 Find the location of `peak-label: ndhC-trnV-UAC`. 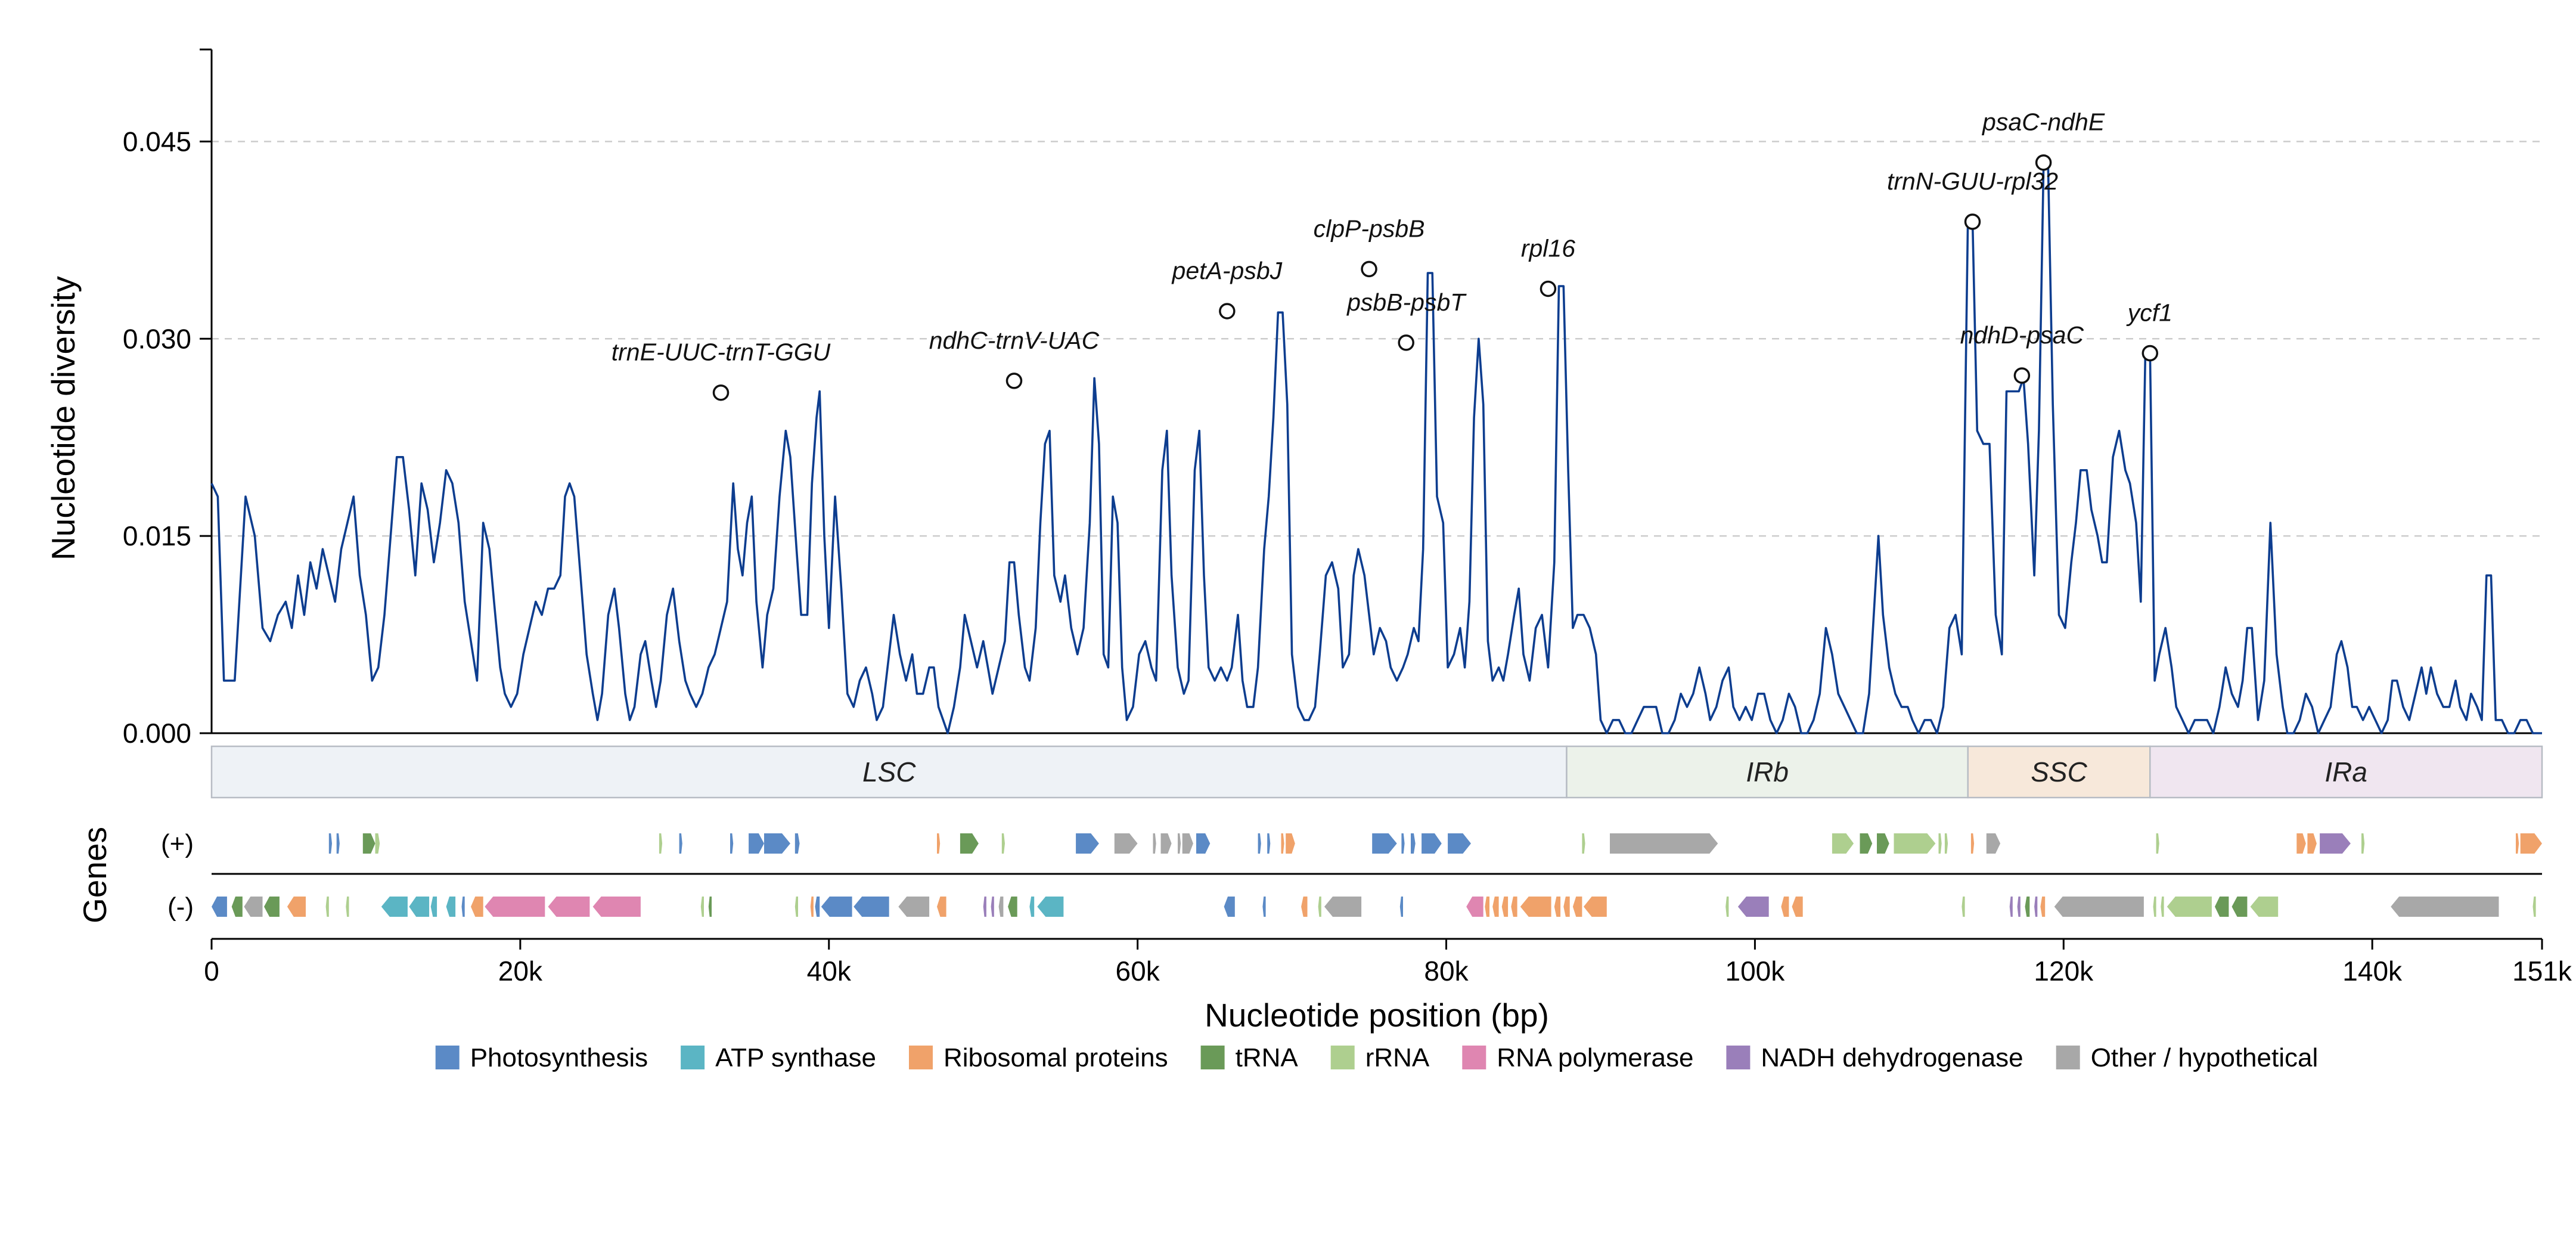

peak-label: ndhC-trnV-UAC is located at coordinates (1015, 340).